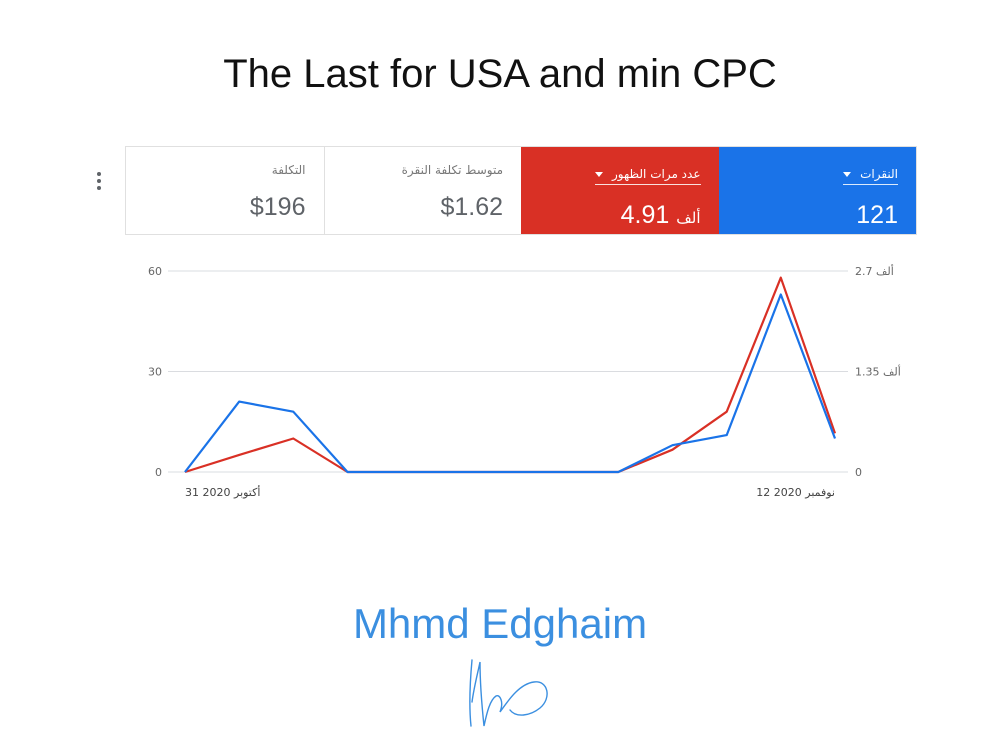 This screenshot has height=750, width=1000. What do you see at coordinates (277, 207) in the screenshot?
I see `metric-value-cost: $196` at bounding box center [277, 207].